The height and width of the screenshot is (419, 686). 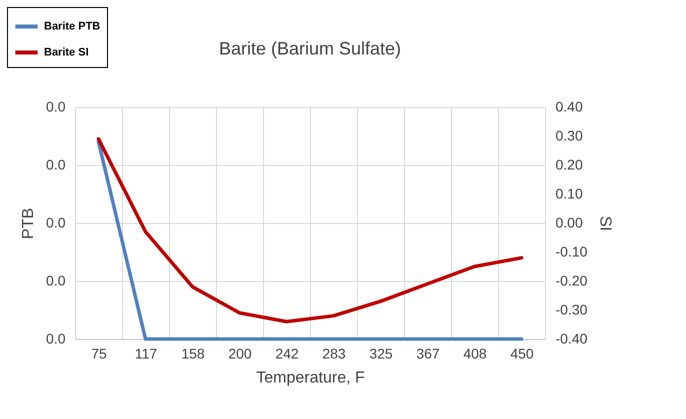 What do you see at coordinates (66, 52) in the screenshot?
I see `legend-label: Barite SI` at bounding box center [66, 52].